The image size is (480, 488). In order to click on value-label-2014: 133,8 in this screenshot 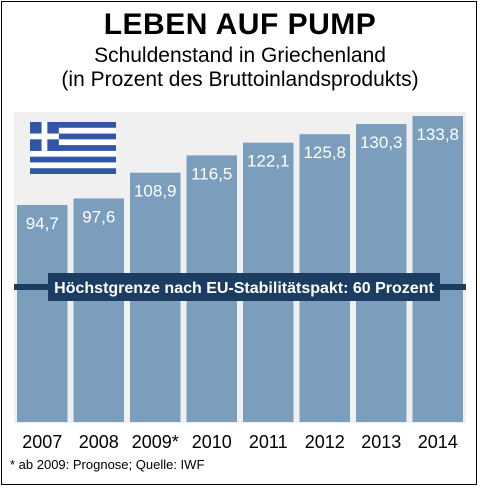, I will do `click(437, 134)`.